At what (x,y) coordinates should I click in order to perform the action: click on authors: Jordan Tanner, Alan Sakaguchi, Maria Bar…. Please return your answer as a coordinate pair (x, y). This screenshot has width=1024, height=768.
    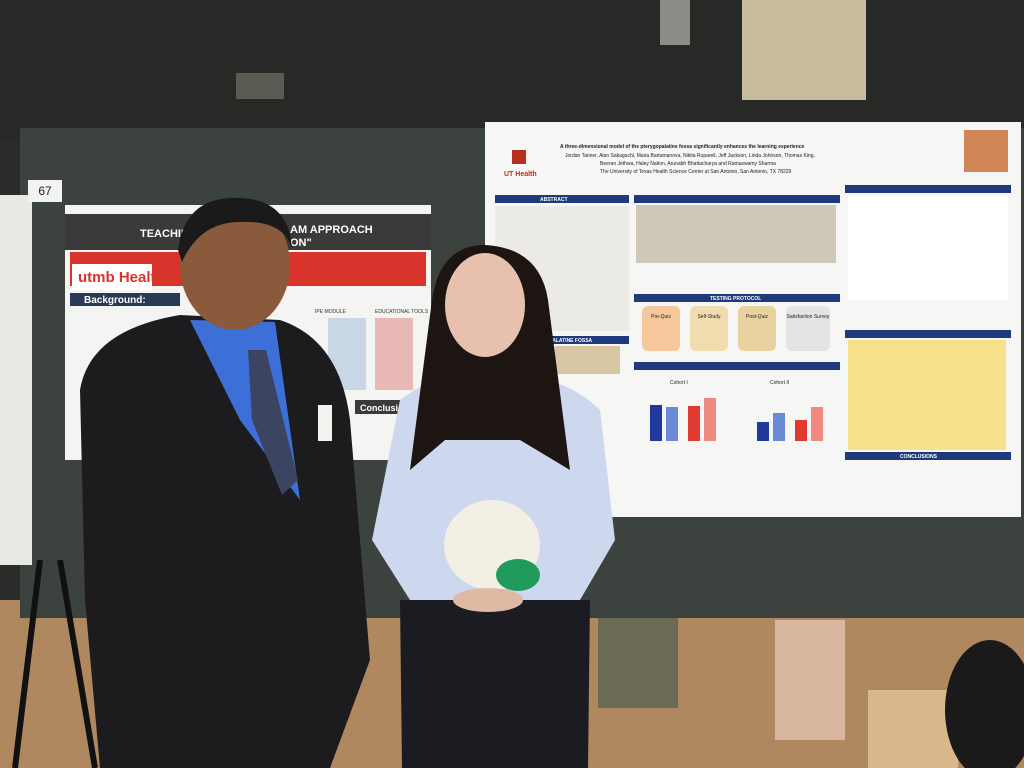
    Looking at the image, I should click on (690, 156).